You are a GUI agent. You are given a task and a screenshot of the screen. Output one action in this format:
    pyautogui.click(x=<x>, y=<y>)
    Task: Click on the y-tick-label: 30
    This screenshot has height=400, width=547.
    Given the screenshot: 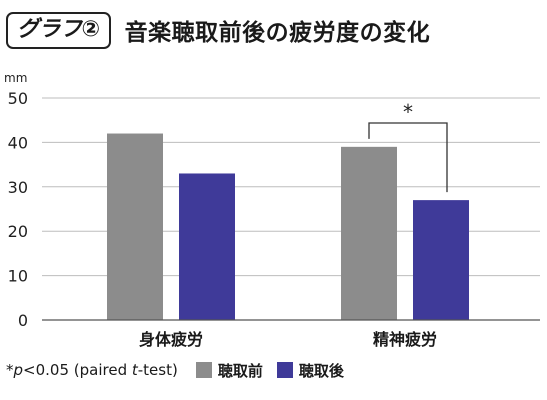 What is the action you would take?
    pyautogui.click(x=18, y=187)
    